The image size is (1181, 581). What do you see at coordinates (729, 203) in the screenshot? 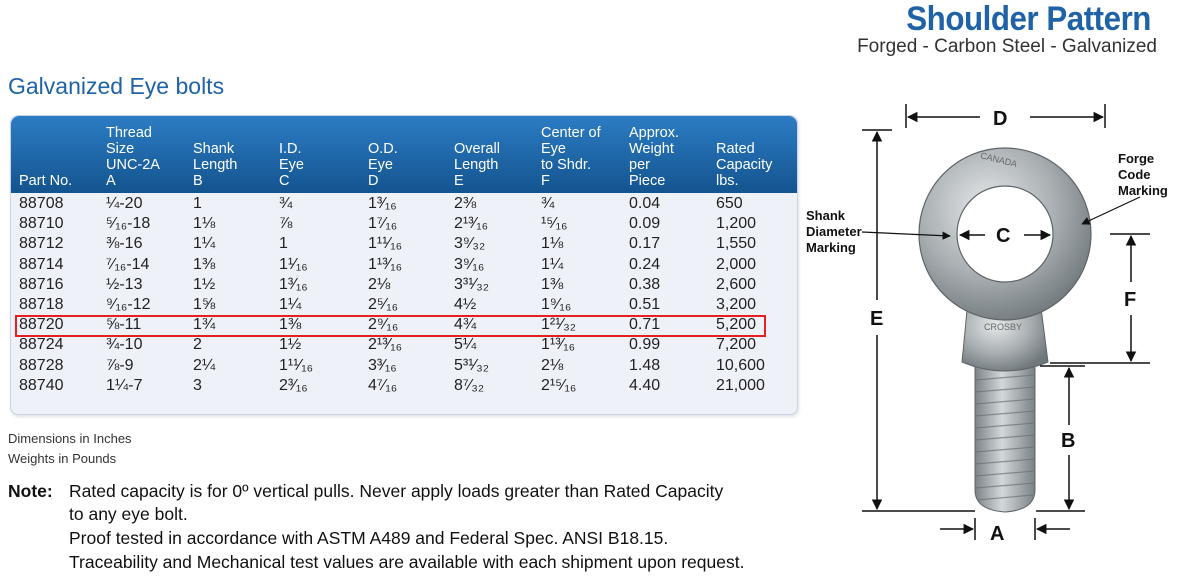
I see `table-cell: 650` at bounding box center [729, 203].